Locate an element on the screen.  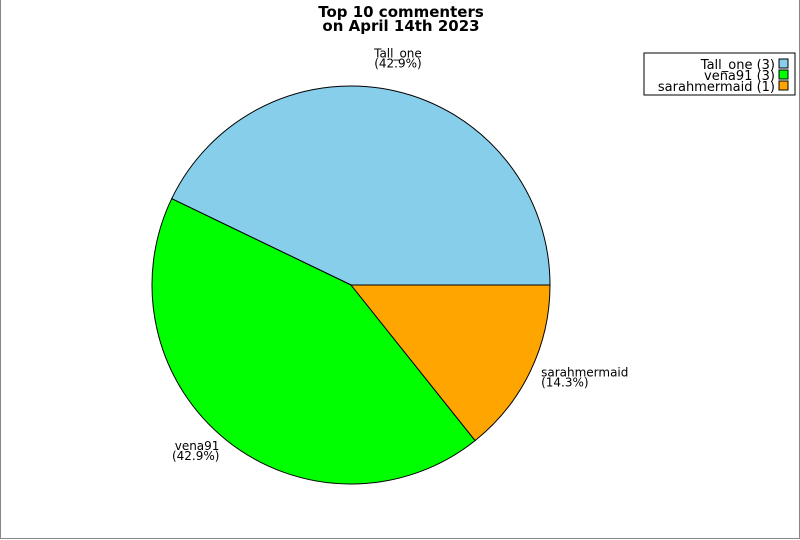
legend-label: sarahmermaid (1) is located at coordinates (716, 87).